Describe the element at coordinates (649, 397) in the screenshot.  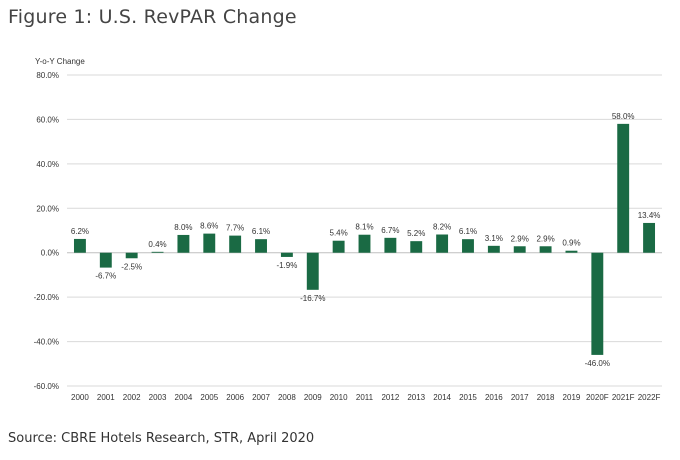
I see `x-tick-label: 2022F` at that location.